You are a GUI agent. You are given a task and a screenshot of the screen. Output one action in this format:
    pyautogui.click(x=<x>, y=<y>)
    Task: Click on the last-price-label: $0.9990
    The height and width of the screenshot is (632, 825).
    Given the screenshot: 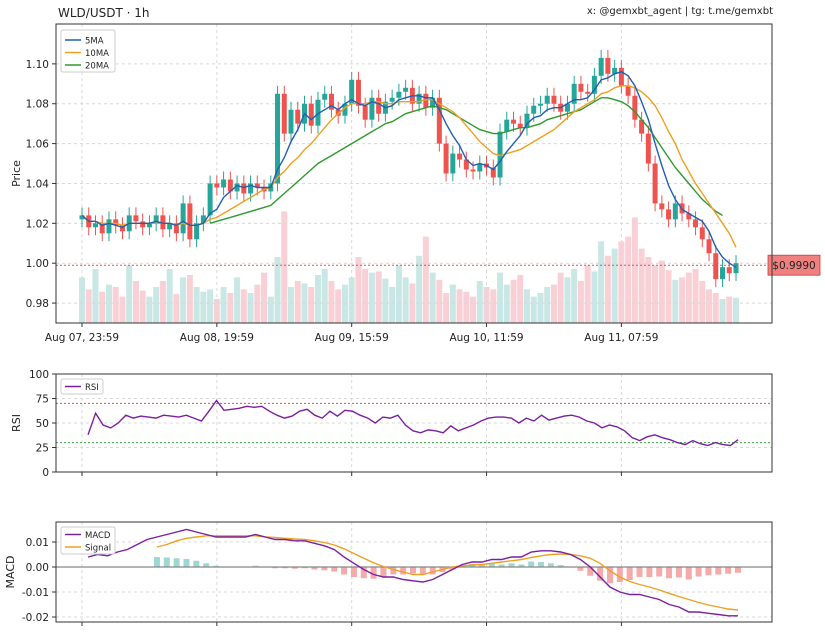 What is the action you would take?
    pyautogui.click(x=793, y=266)
    